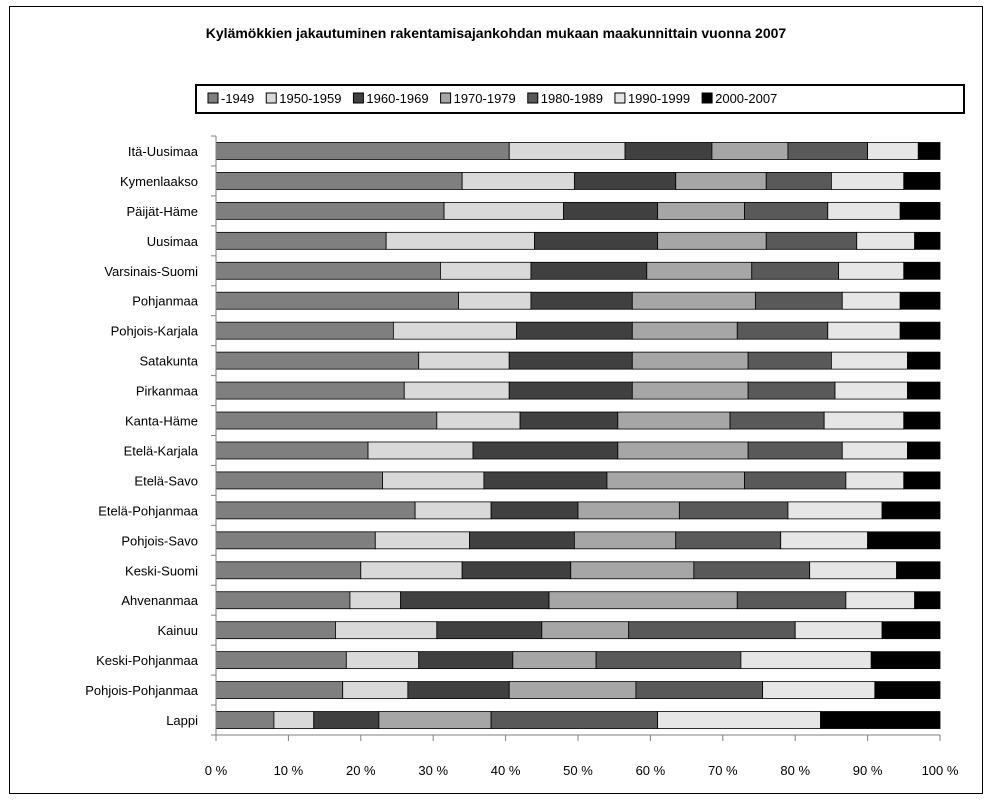 The height and width of the screenshot is (801, 992). What do you see at coordinates (159, 540) in the screenshot?
I see `category-label: Pohjois-Savo` at bounding box center [159, 540].